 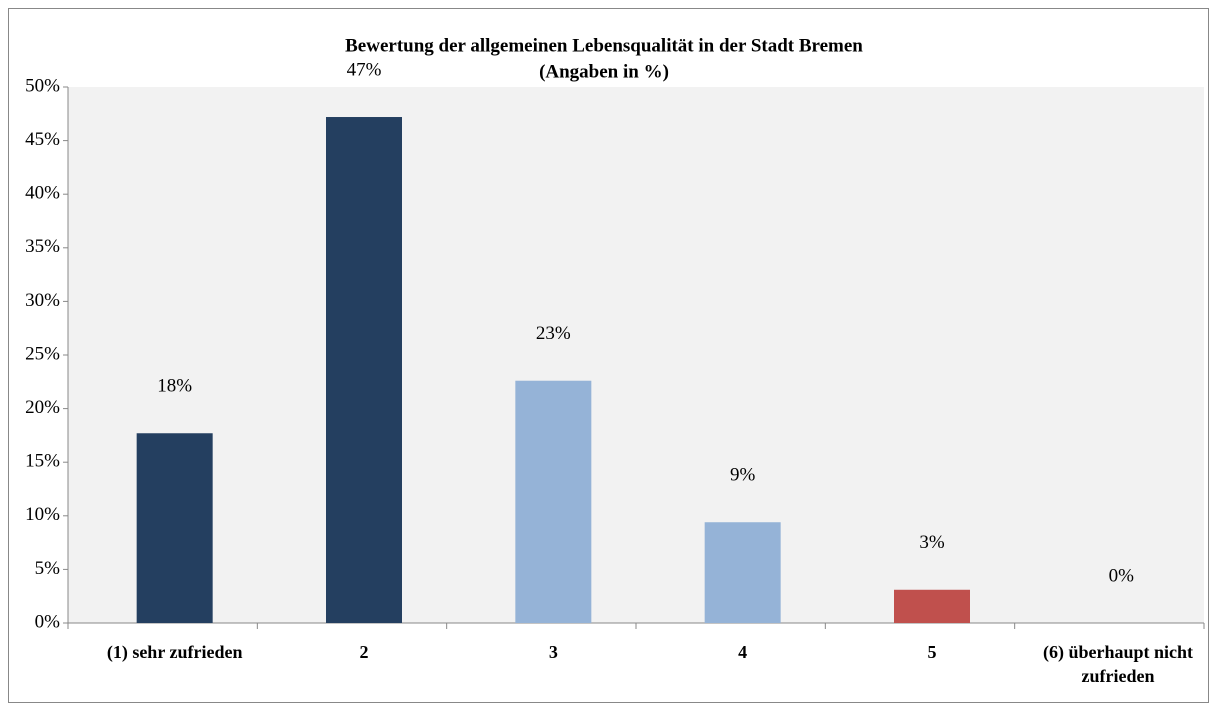 I want to click on y-tick-label: 50%, so click(x=42, y=85).